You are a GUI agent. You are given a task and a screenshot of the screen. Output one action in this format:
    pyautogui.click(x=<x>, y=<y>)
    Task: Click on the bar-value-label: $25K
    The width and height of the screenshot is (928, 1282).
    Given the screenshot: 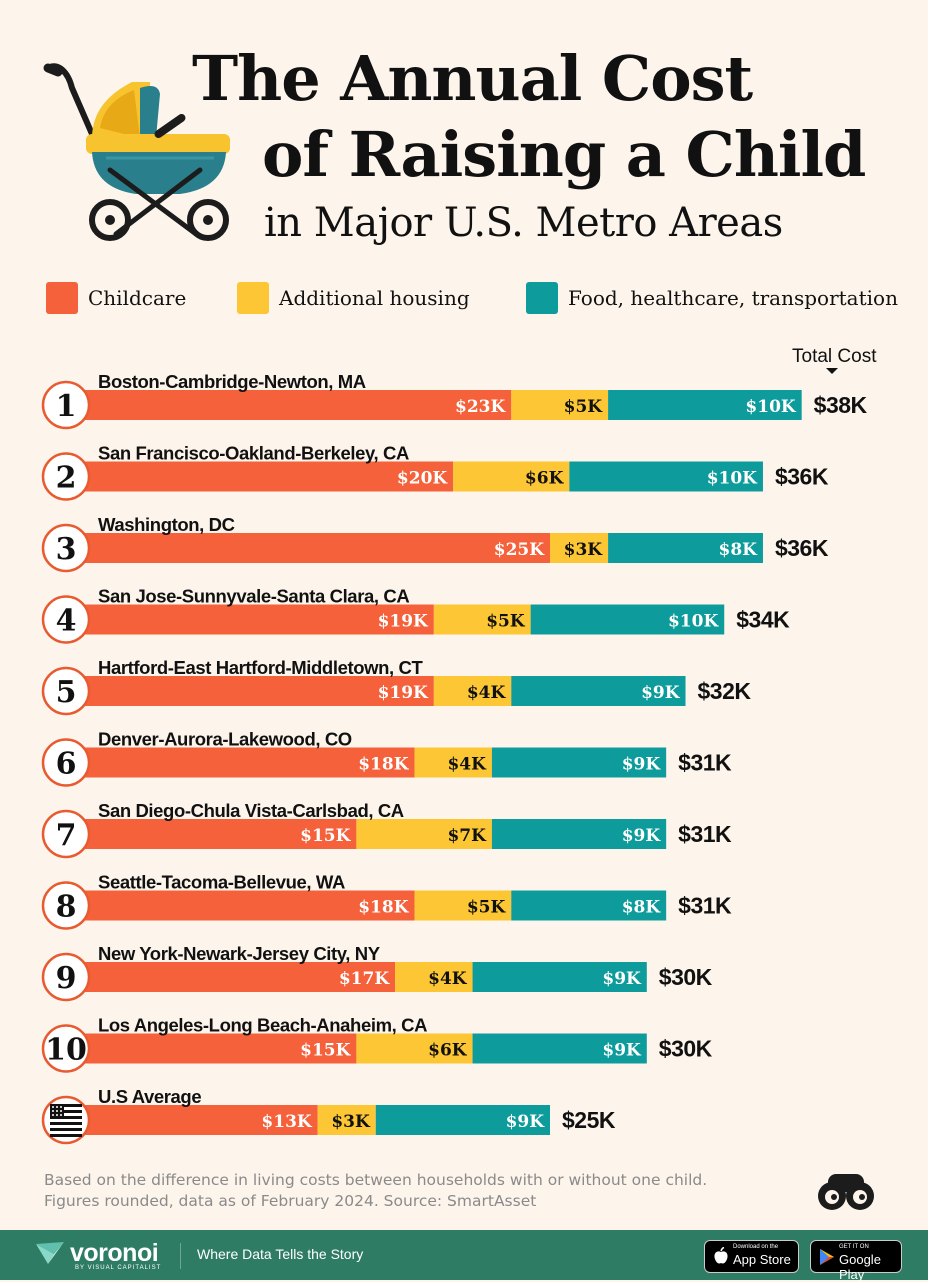 What is the action you would take?
    pyautogui.click(x=519, y=550)
    